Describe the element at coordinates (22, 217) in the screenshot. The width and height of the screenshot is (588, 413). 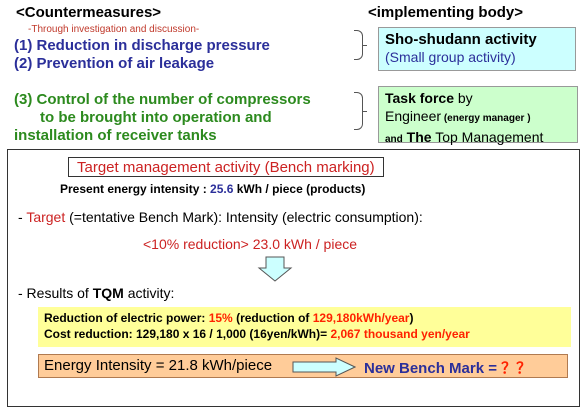
I see `target-dash: -` at that location.